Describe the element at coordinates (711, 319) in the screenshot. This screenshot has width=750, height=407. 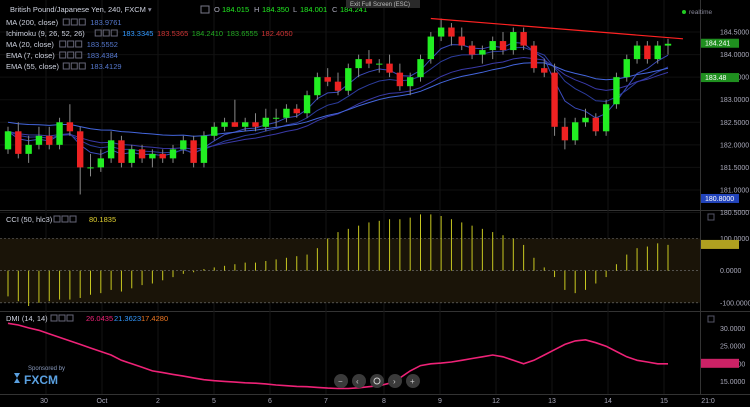
I see `dmi-maximize-icon` at that location.